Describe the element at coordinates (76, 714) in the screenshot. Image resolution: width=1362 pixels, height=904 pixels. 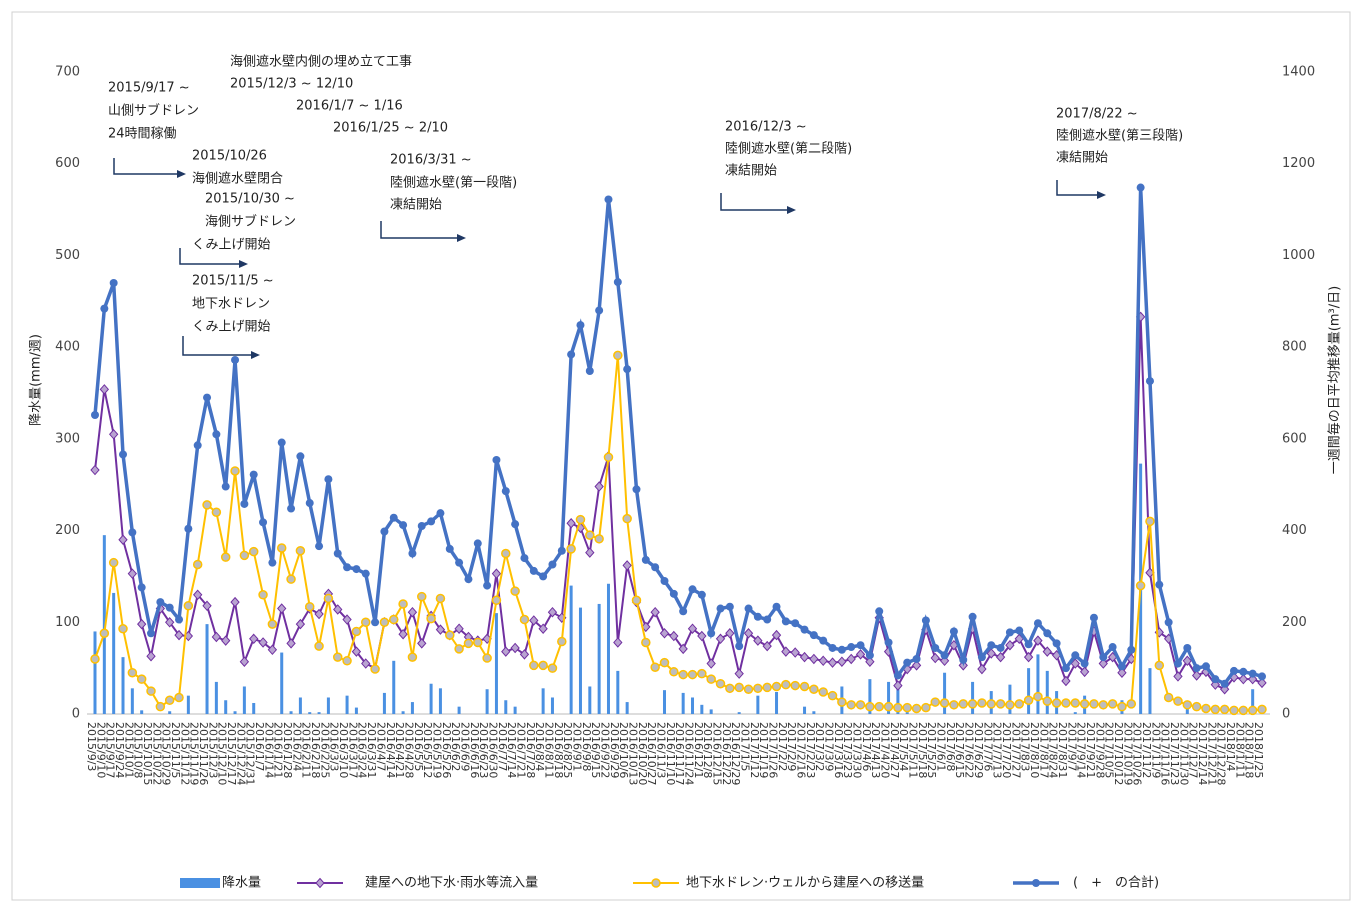
I see `y-tick-label: 0` at that location.